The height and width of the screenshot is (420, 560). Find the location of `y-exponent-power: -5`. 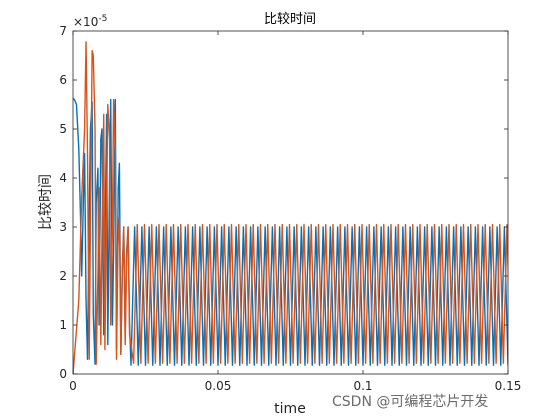

y-exponent-power: -5 is located at coordinates (102, 19).